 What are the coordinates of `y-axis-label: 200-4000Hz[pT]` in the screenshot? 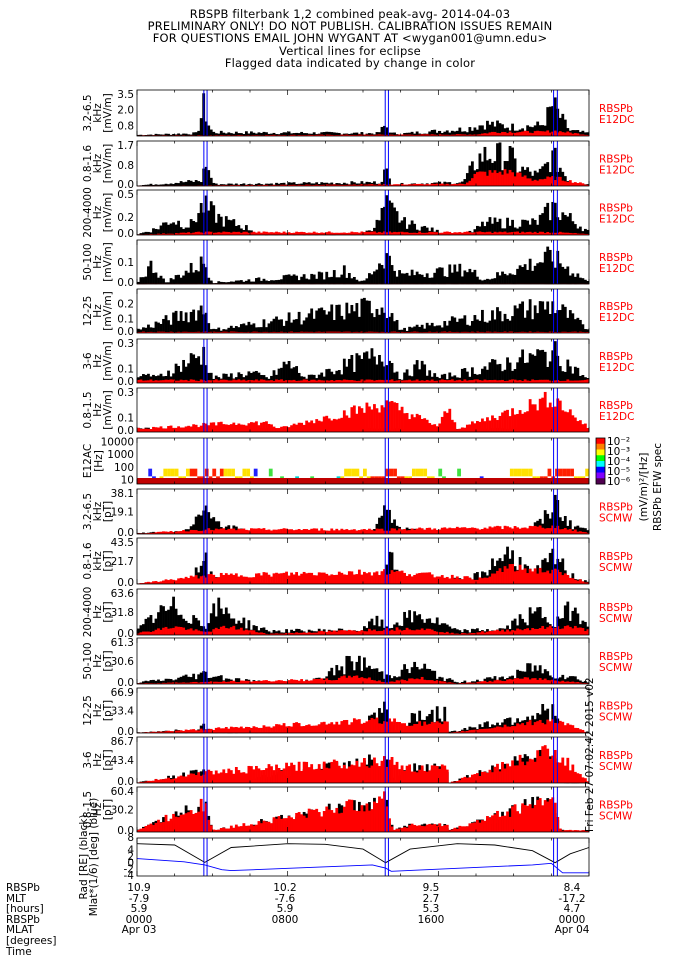 It's located at (98, 612).